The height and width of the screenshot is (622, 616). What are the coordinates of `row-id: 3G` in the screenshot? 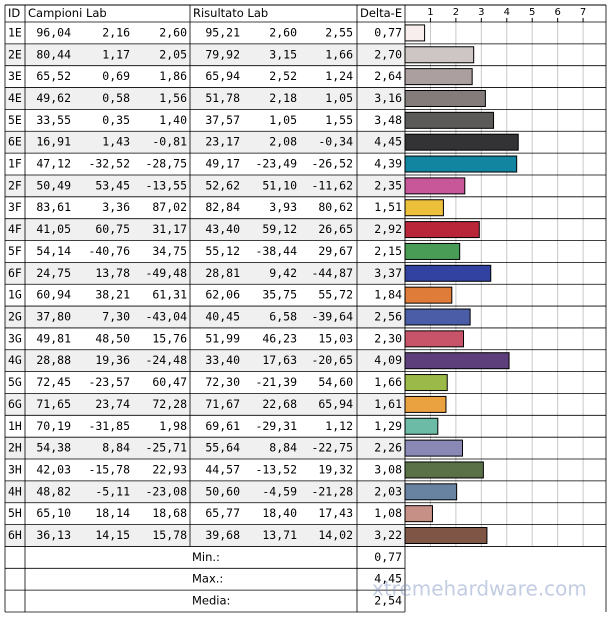 It's located at (15, 338).